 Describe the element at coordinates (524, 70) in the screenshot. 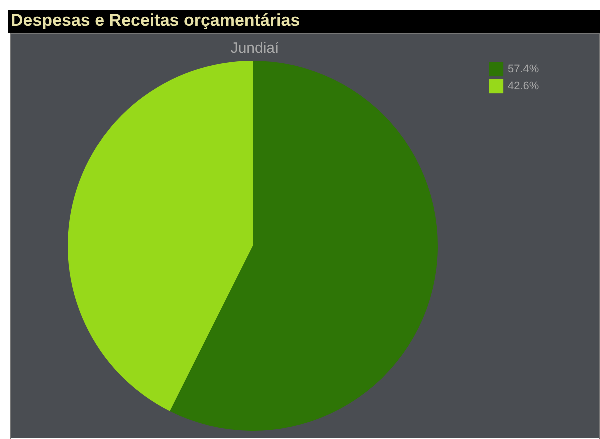

I see `legend-label: 57.4%` at that location.